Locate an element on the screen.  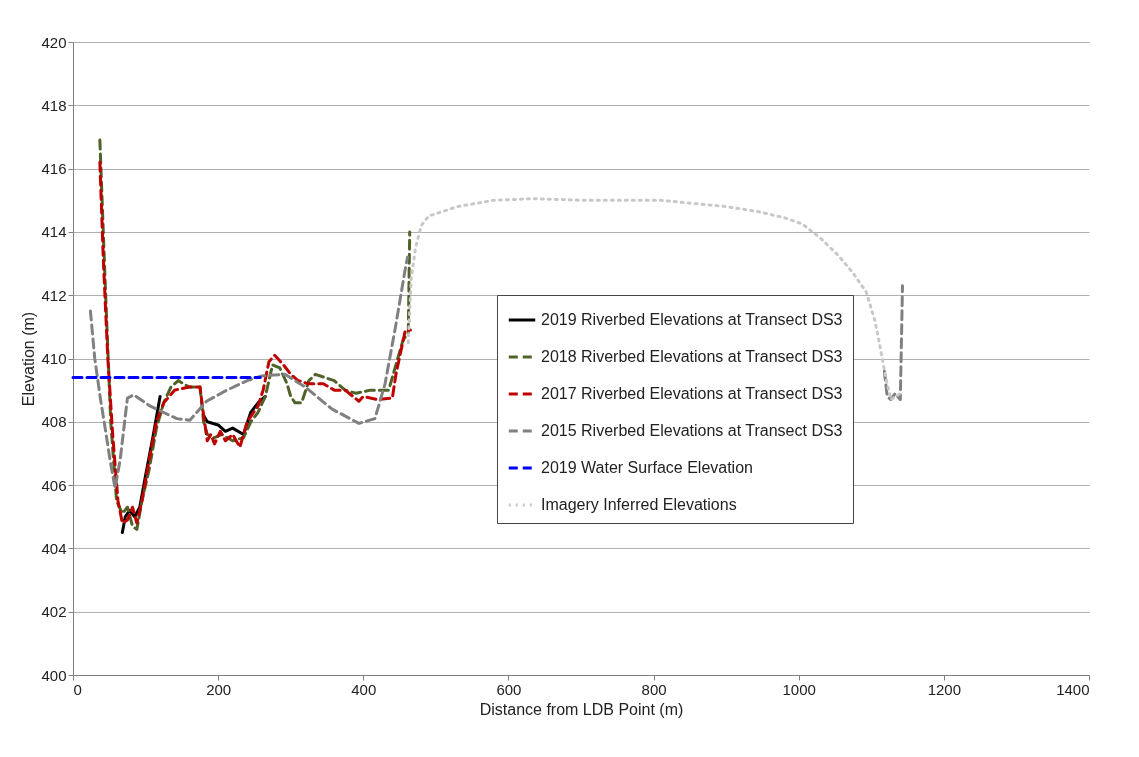
x-tick-label: 0 is located at coordinates (77, 689).